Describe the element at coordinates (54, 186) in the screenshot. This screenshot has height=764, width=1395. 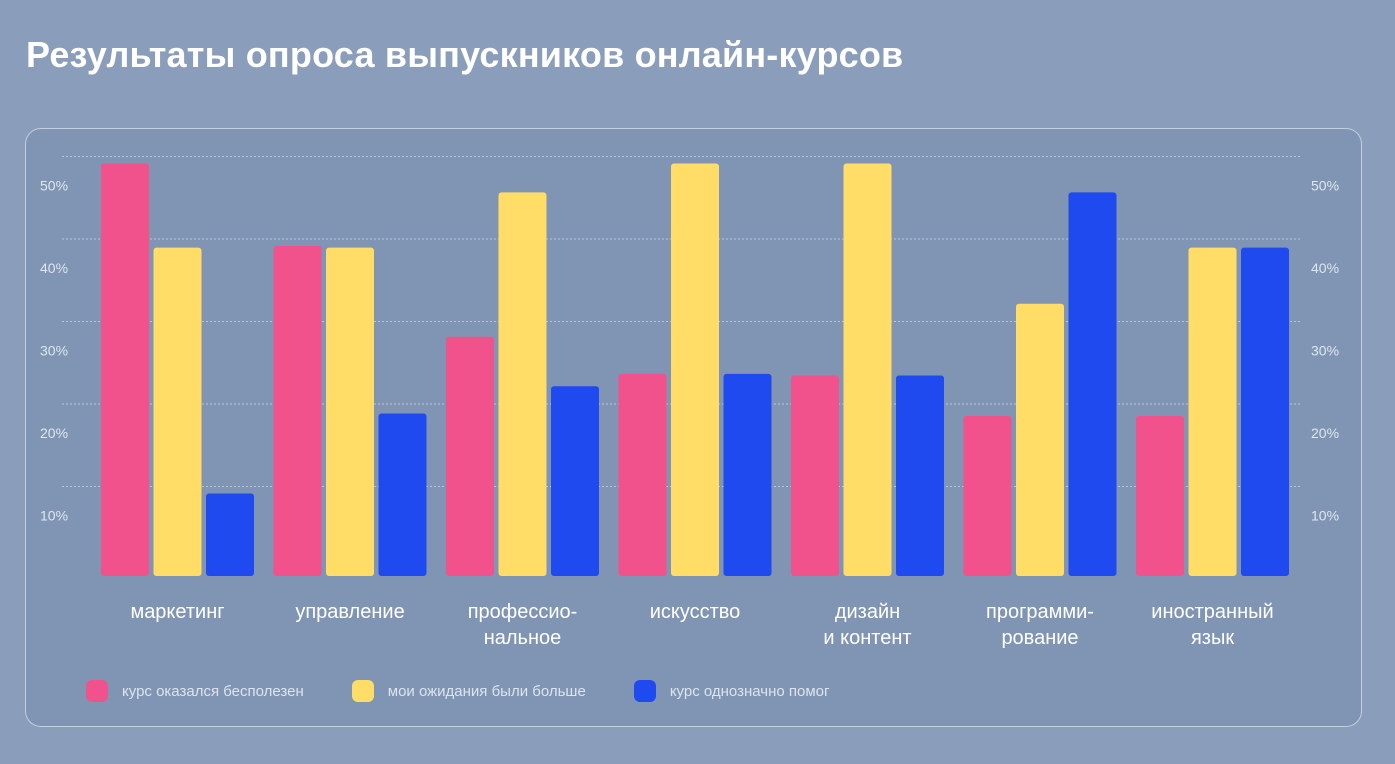
I see `y-tick-label-left: 50%` at that location.